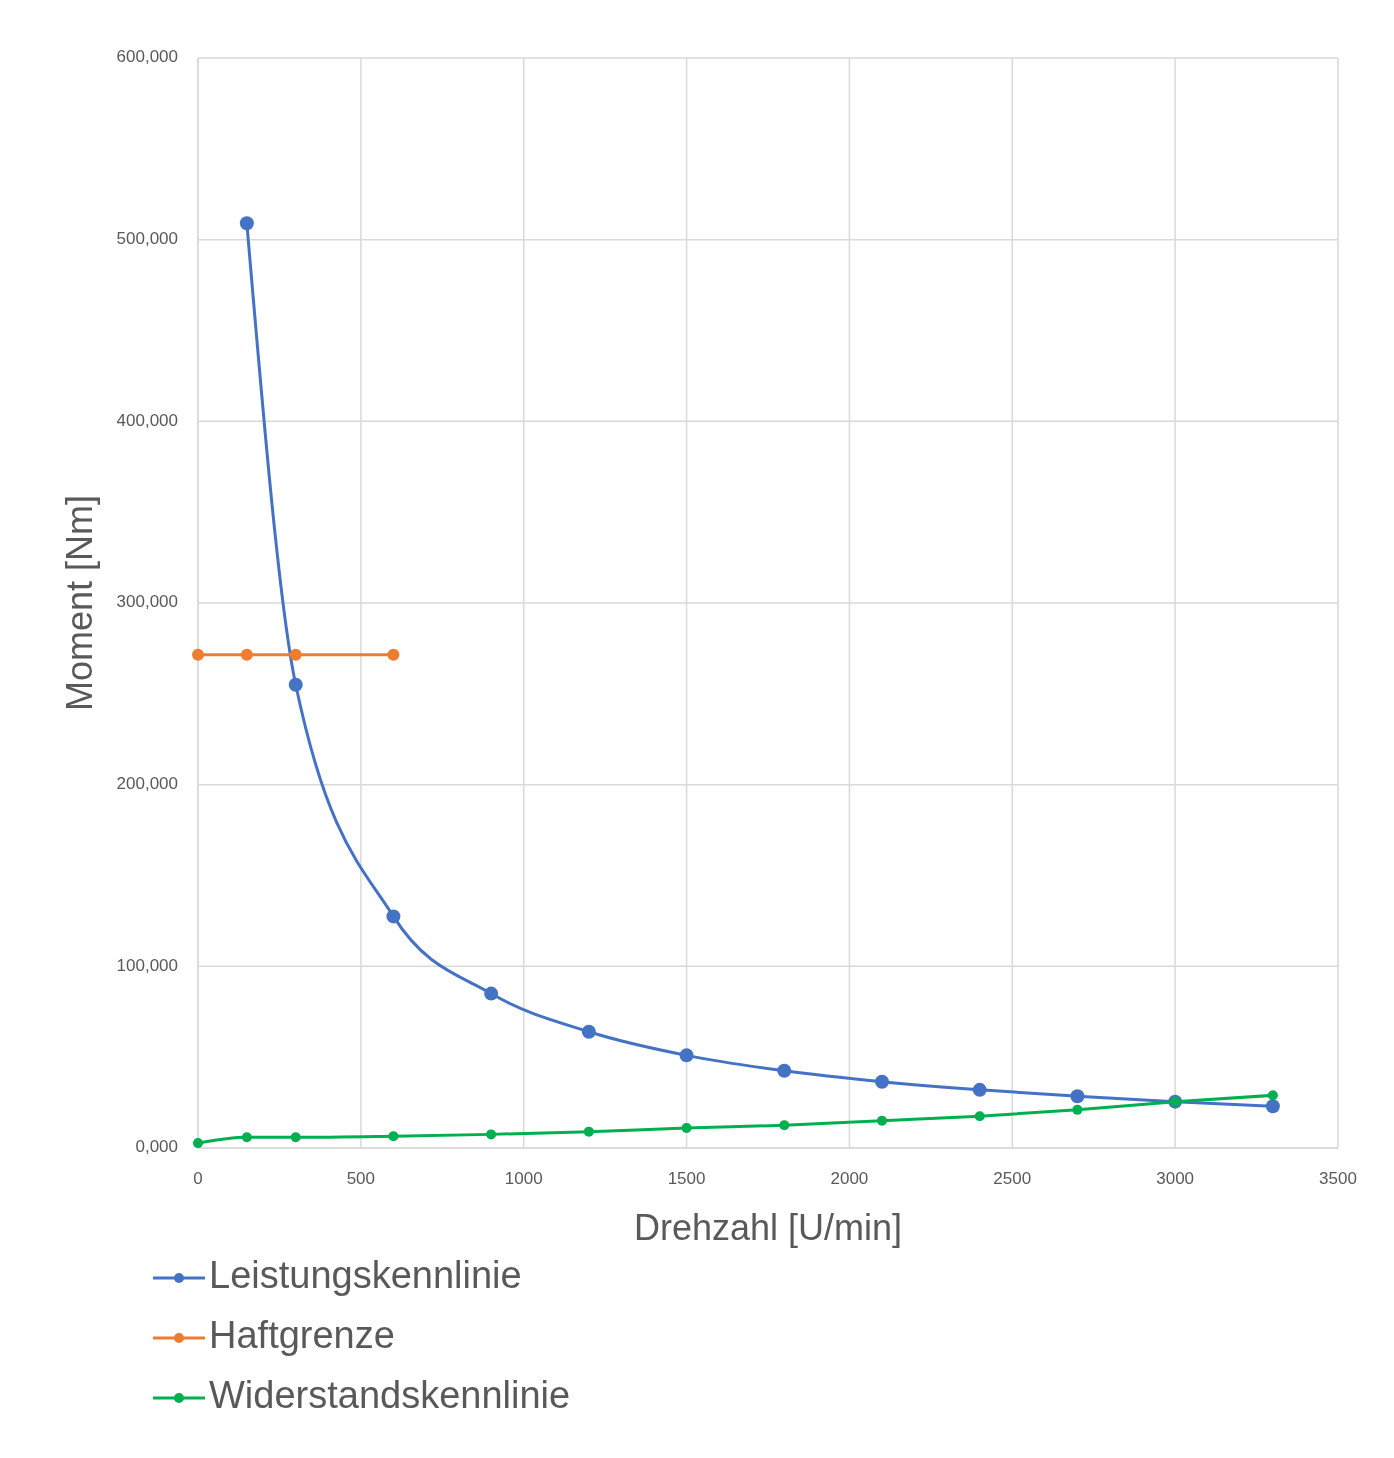 This screenshot has height=1458, width=1394. Describe the element at coordinates (523, 1178) in the screenshot. I see `x-tick-label: 1000` at that location.